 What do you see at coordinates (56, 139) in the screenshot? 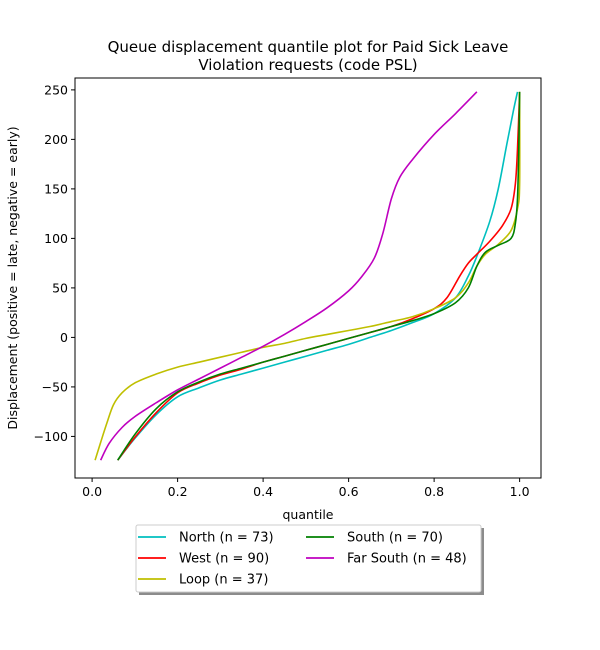
I see `y-tick-label: 200` at bounding box center [56, 139].